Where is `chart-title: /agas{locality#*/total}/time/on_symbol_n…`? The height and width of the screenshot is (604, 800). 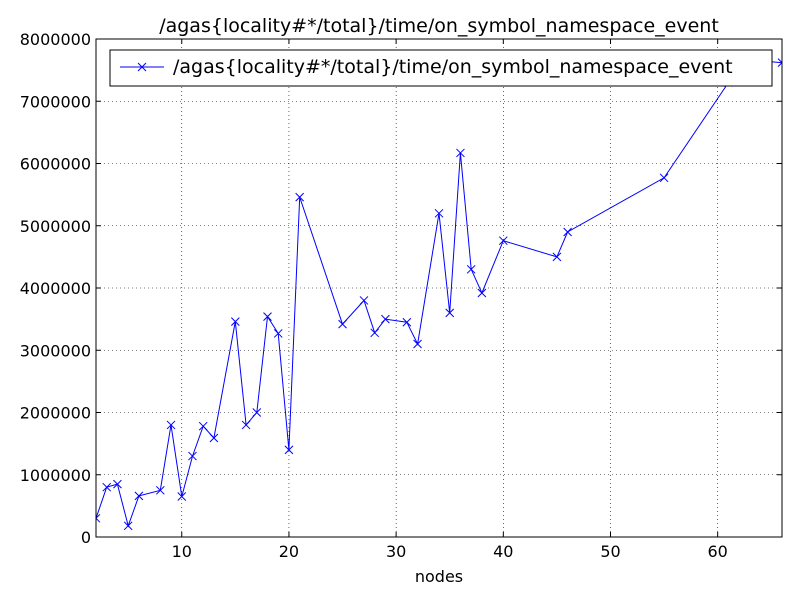
chart-title: /agas{locality#*/total}/time/on_symbol_n… is located at coordinates (439, 26).